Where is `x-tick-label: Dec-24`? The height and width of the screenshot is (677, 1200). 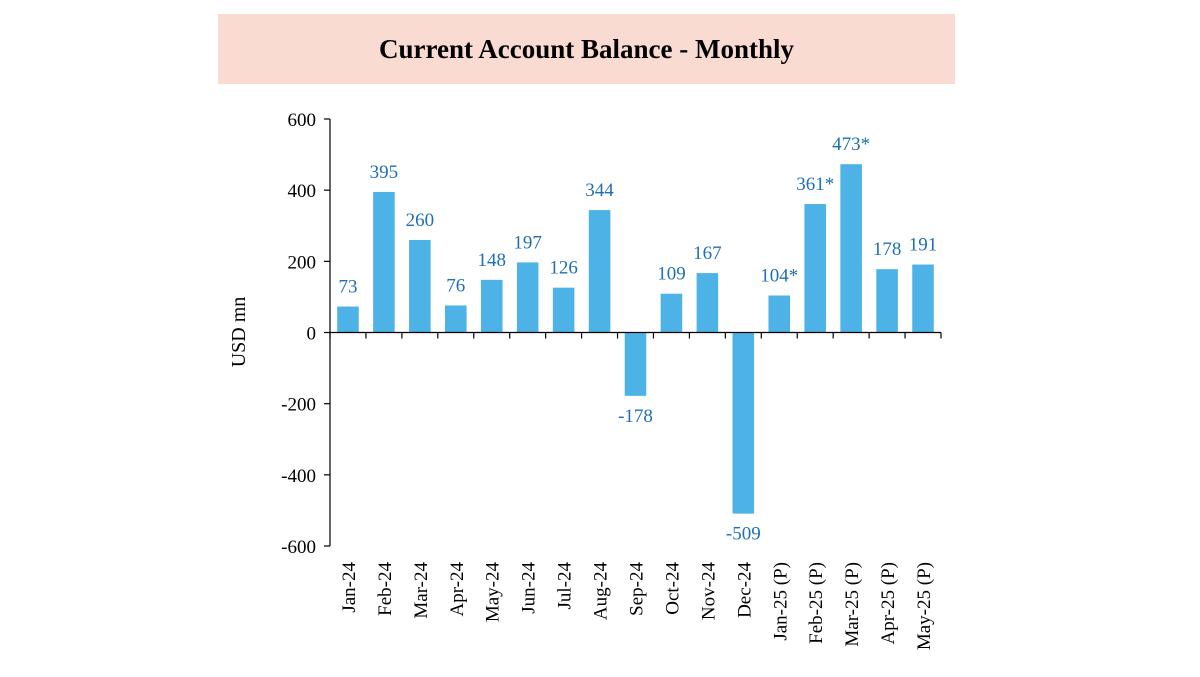
x-tick-label: Dec-24 is located at coordinates (744, 590).